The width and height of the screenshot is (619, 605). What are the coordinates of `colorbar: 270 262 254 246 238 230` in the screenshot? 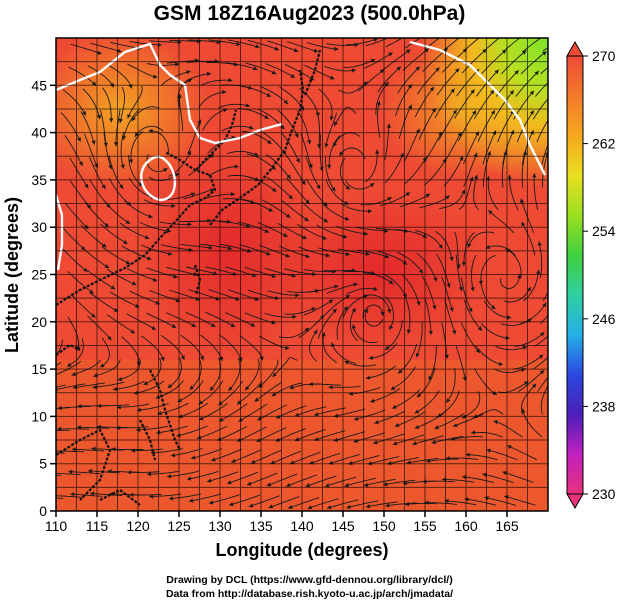 It's located at (591, 275).